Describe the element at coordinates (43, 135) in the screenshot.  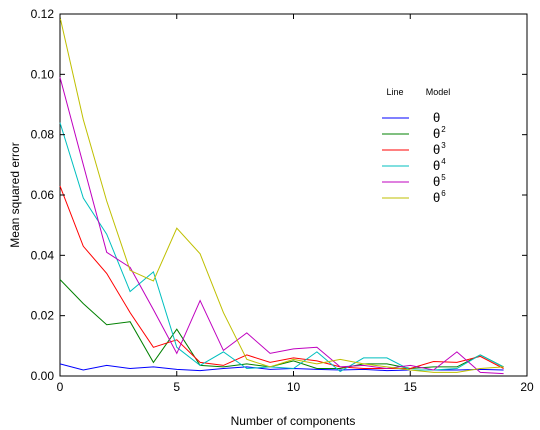
I see `y-tick-label: 0.08` at that location.